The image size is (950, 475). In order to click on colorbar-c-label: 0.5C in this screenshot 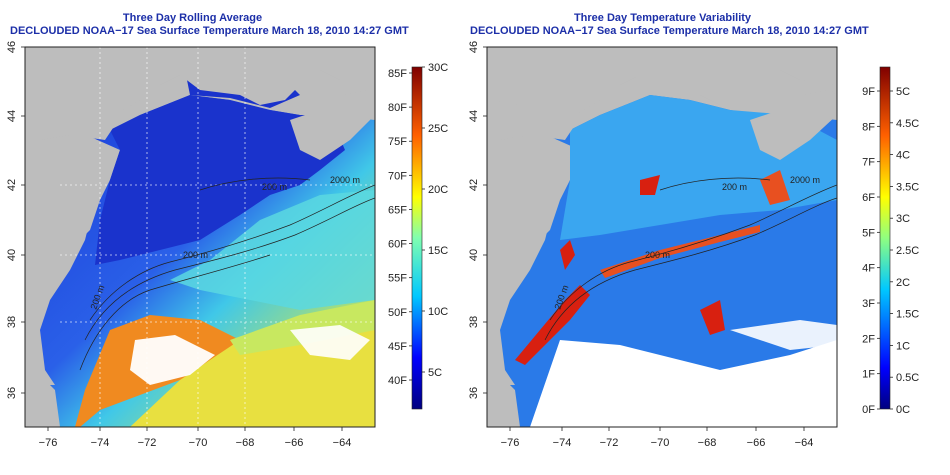, I will do `click(907, 378)`.